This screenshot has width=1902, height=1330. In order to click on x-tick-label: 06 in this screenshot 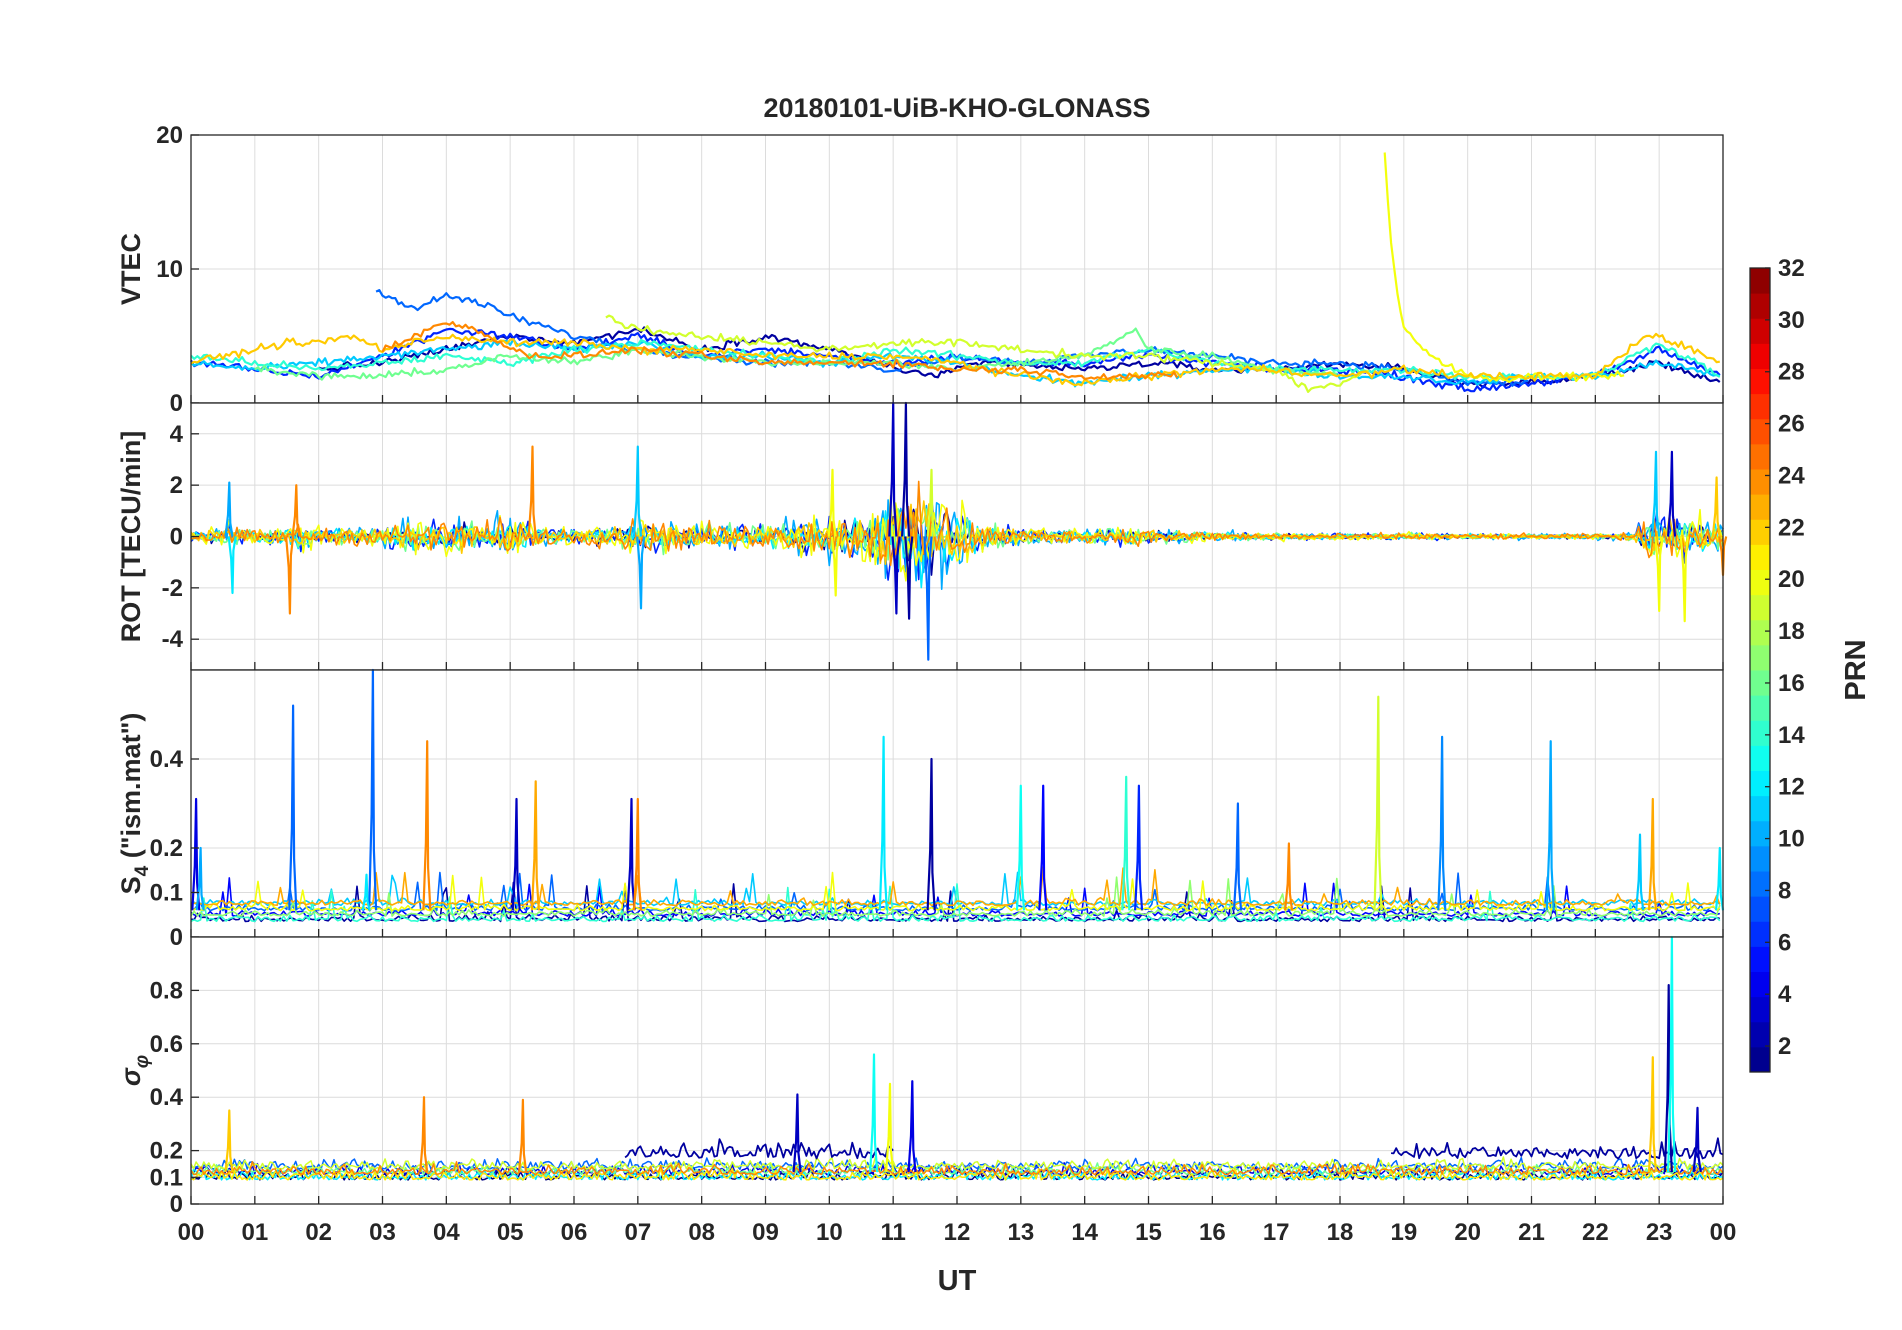, I will do `click(574, 1232)`.